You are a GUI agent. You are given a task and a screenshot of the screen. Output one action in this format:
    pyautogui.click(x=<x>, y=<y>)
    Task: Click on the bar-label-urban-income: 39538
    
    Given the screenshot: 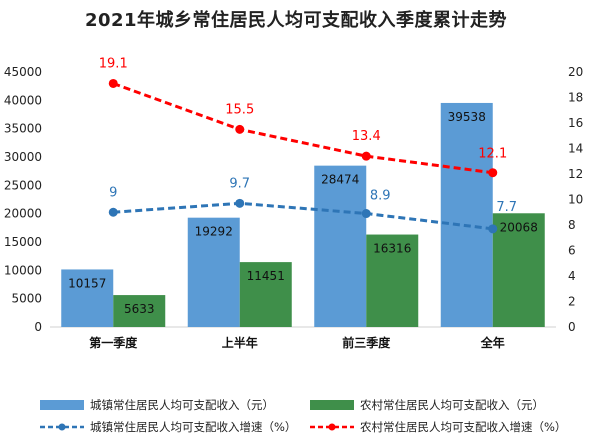 What is the action you would take?
    pyautogui.click(x=467, y=117)
    